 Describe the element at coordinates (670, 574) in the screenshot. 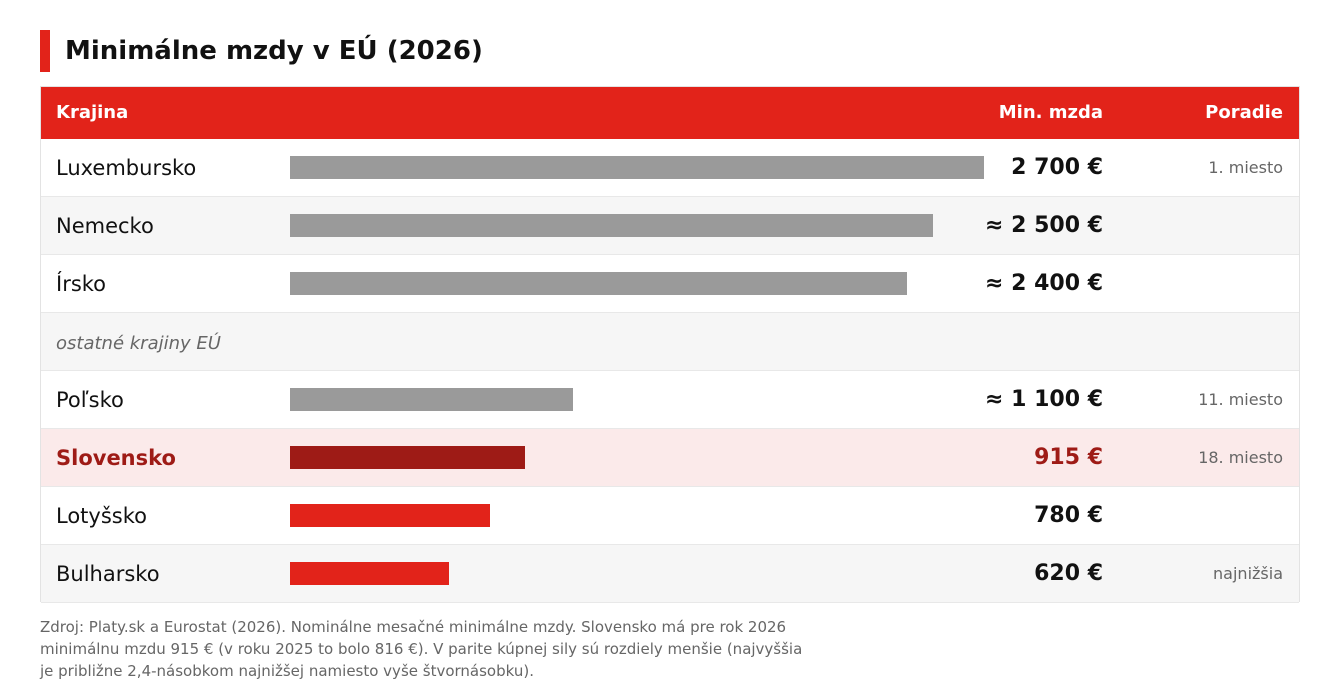

I see `table-row: Bulharsko 620 € najnižšia` at that location.